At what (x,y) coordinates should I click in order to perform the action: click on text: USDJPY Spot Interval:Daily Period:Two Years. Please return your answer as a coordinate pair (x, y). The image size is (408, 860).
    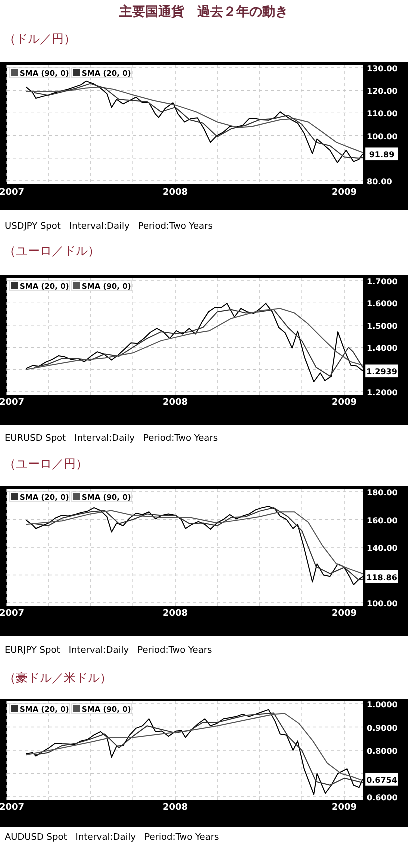
    Looking at the image, I should click on (109, 227).